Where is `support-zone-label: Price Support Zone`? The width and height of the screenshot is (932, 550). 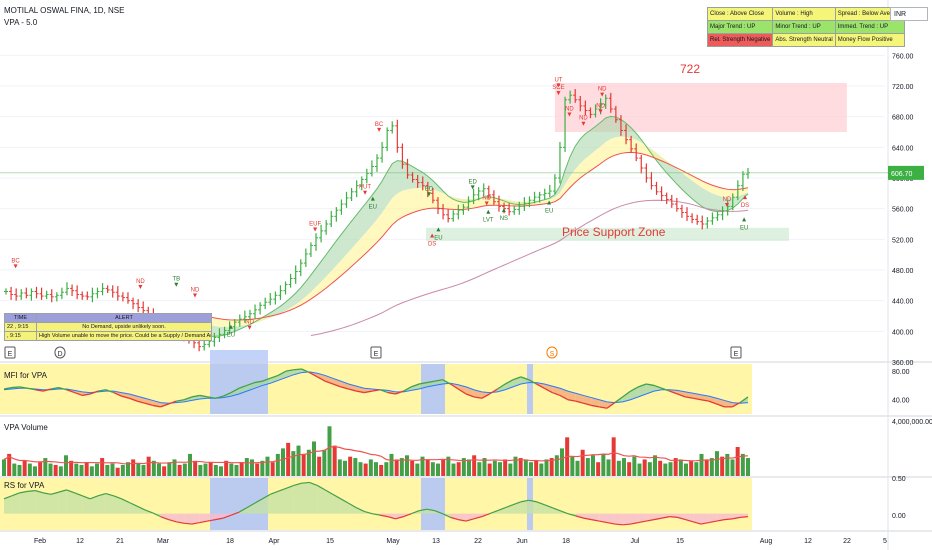 support-zone-label: Price Support Zone is located at coordinates (614, 232).